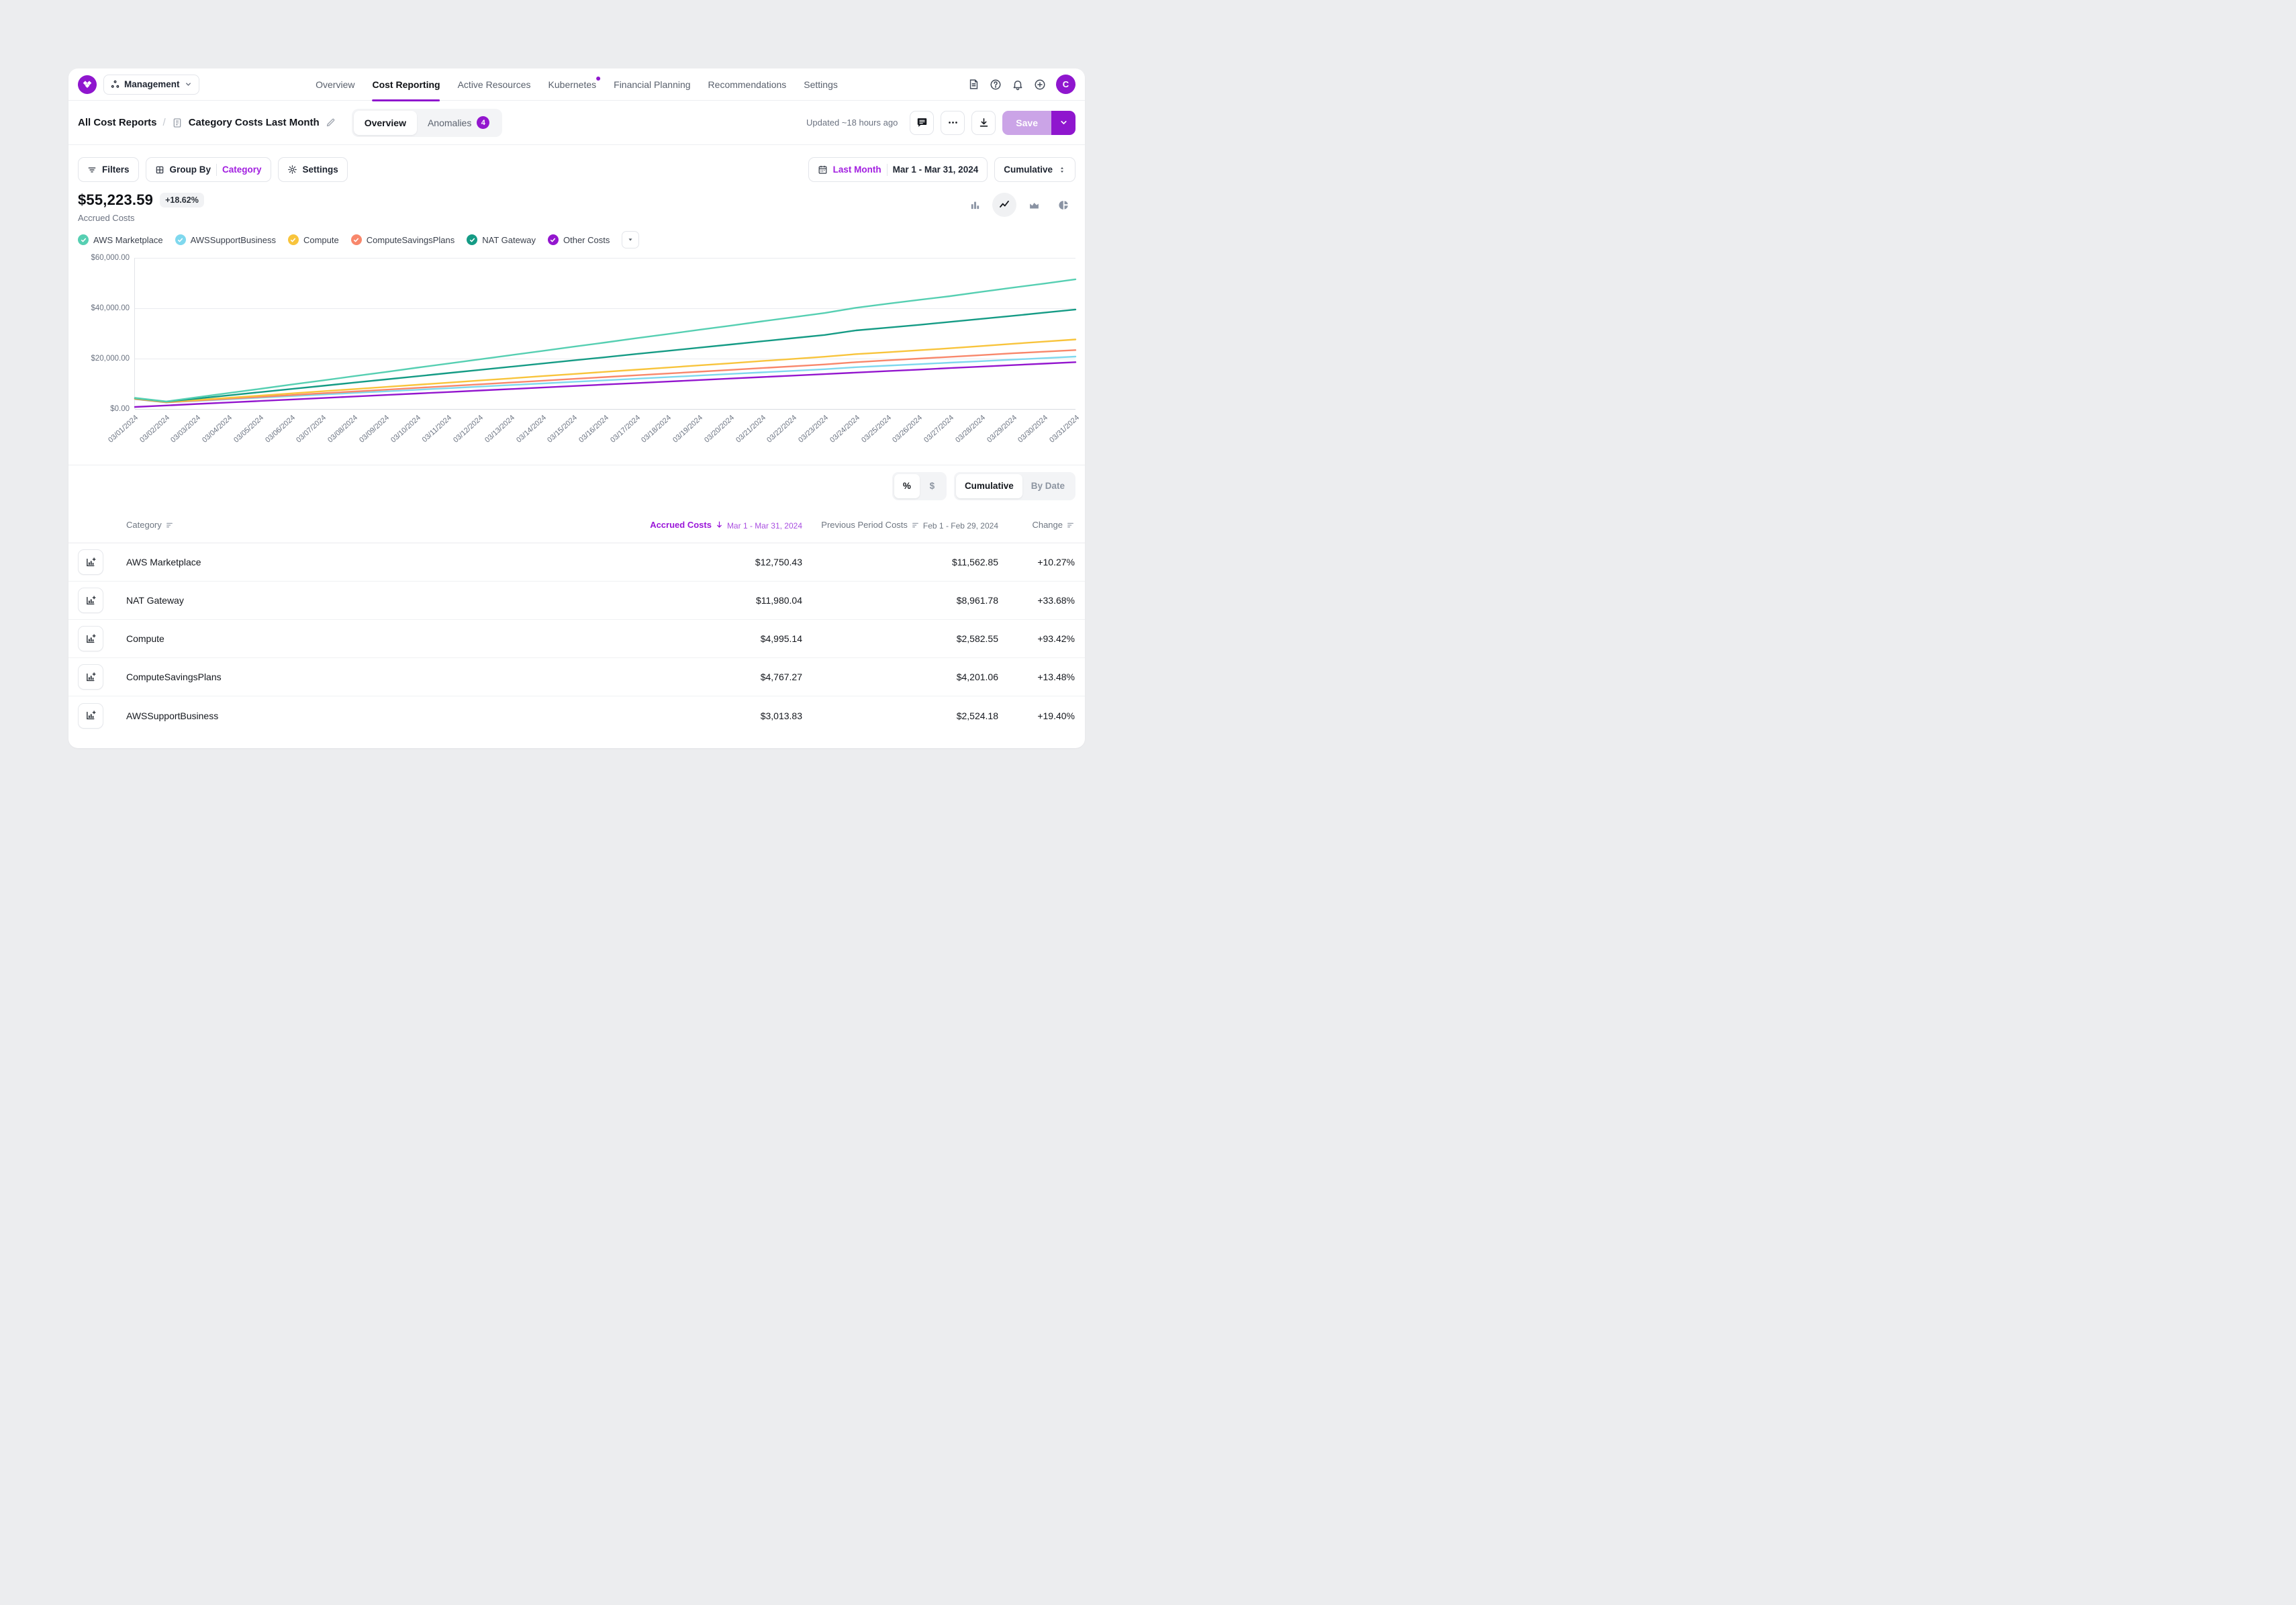 Image resolution: width=2296 pixels, height=1605 pixels. What do you see at coordinates (932, 486) in the screenshot?
I see `toggle--: $` at bounding box center [932, 486].